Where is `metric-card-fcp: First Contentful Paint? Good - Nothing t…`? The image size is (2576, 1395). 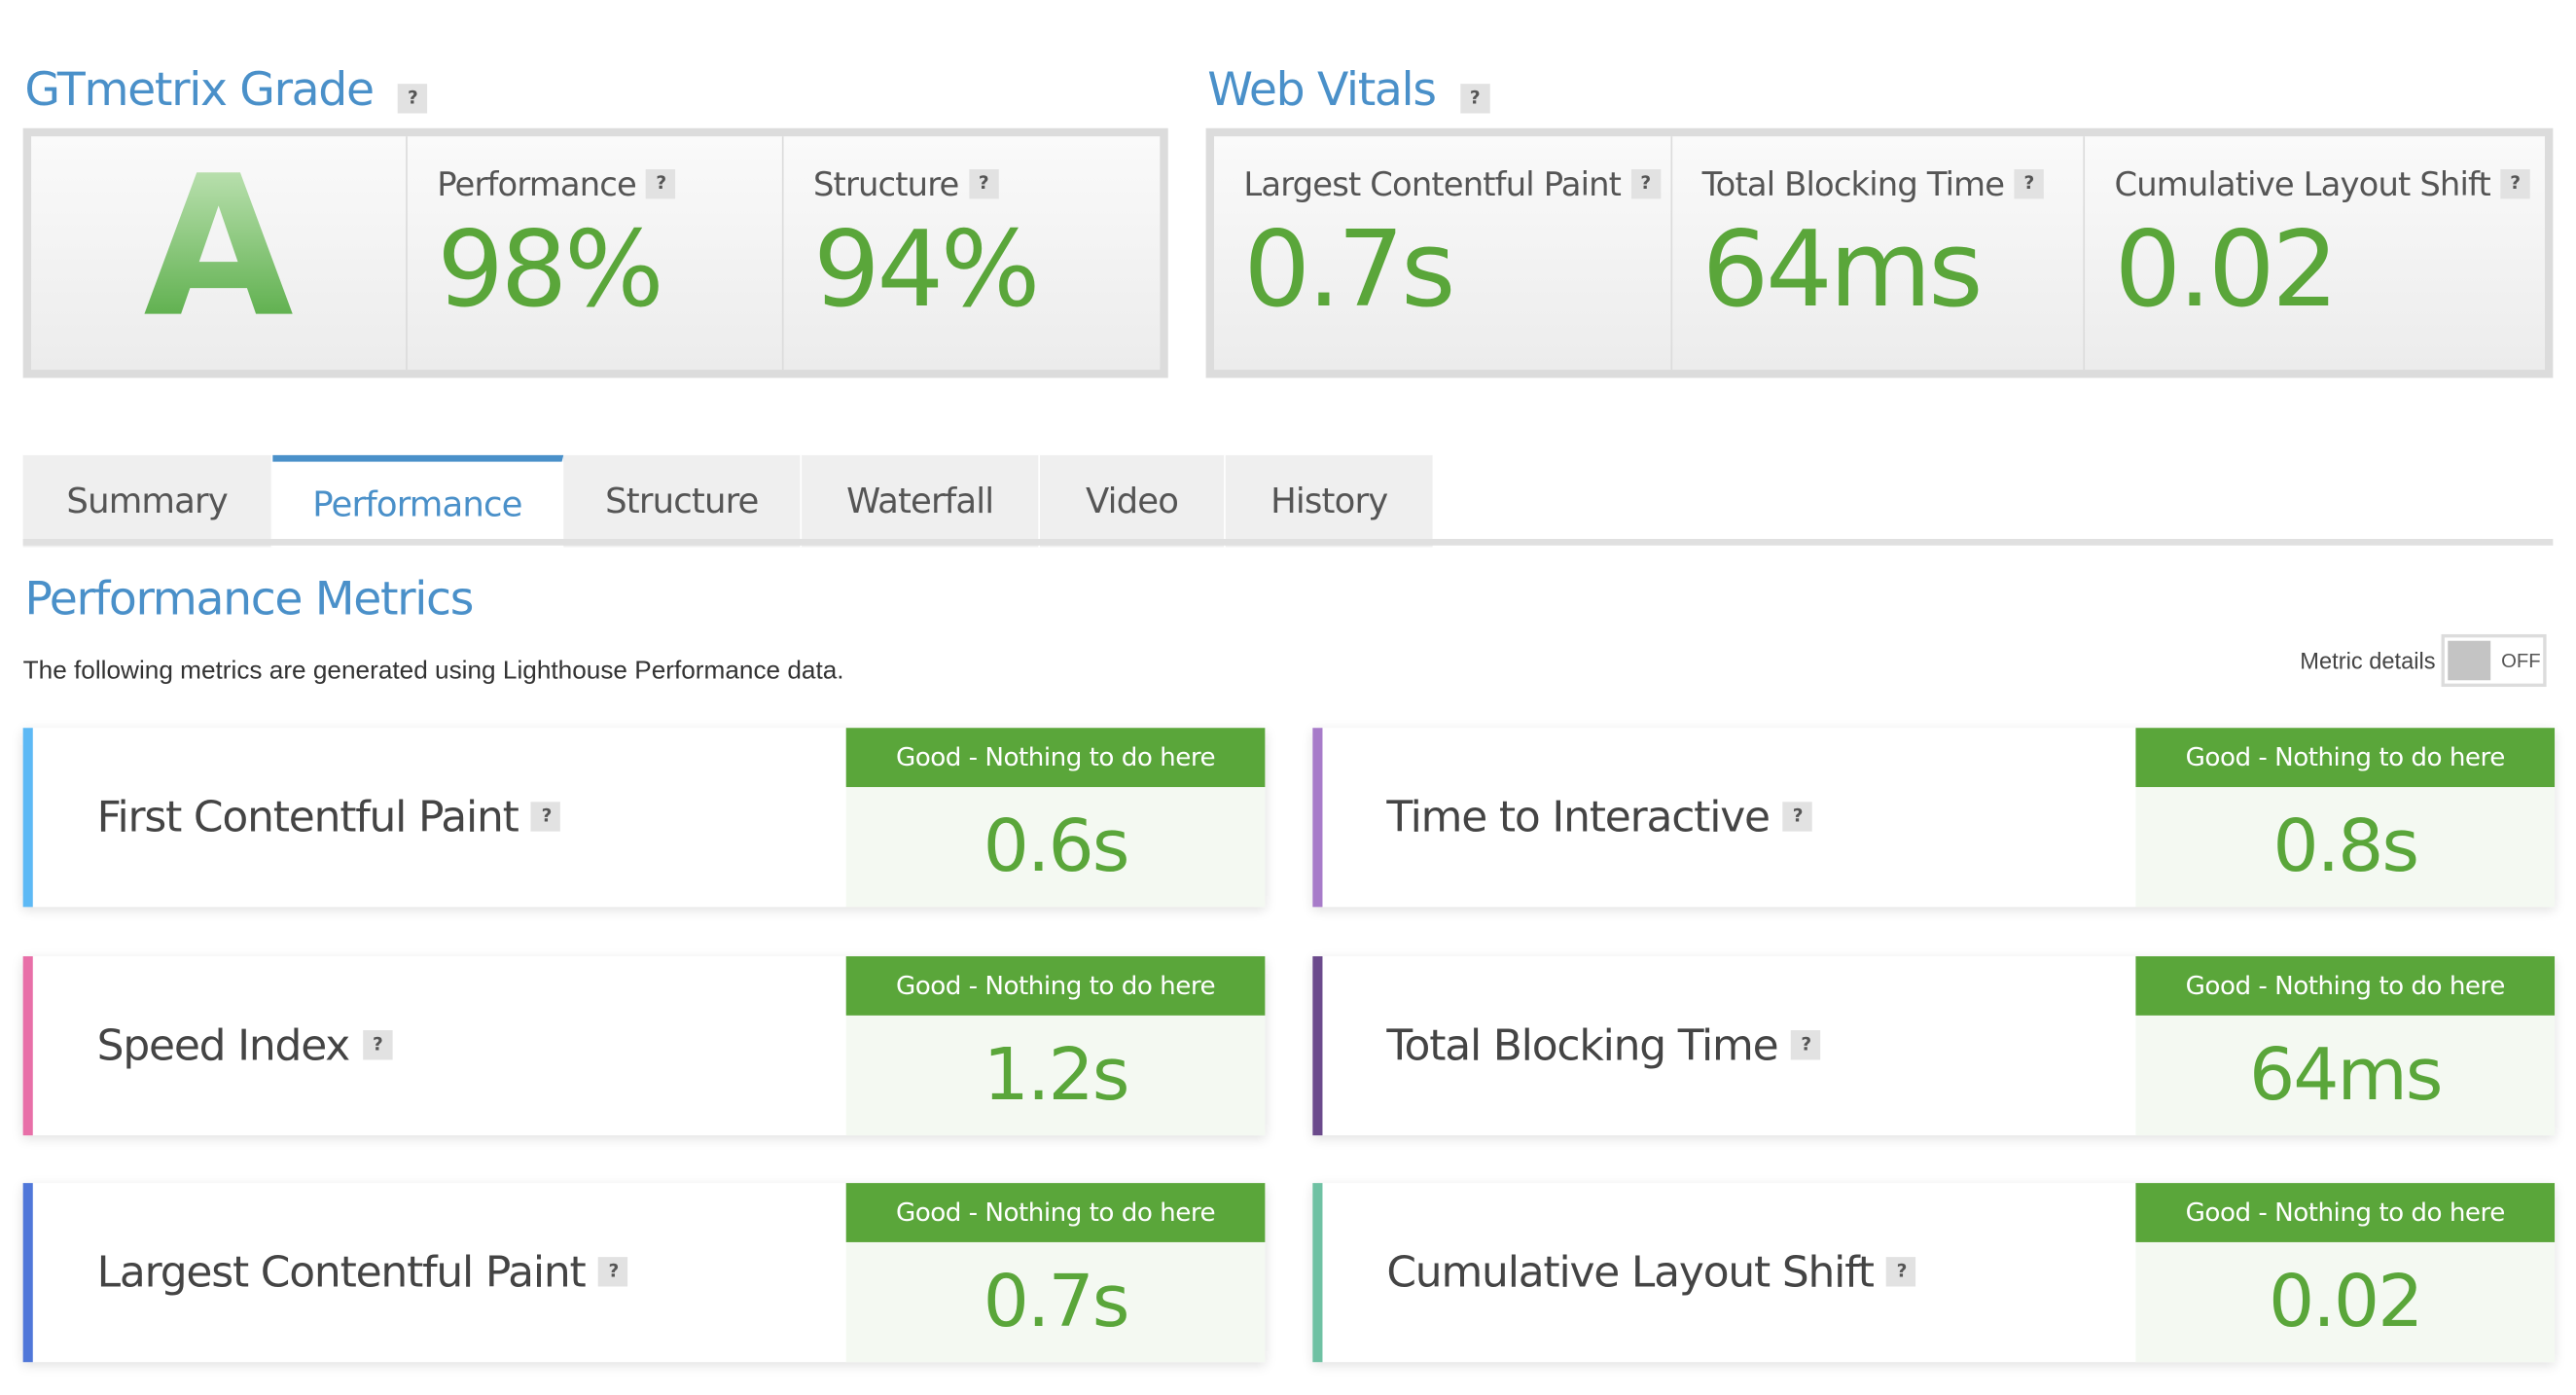 metric-card-fcp: First Contentful Paint? Good - Nothing t… is located at coordinates (644, 818).